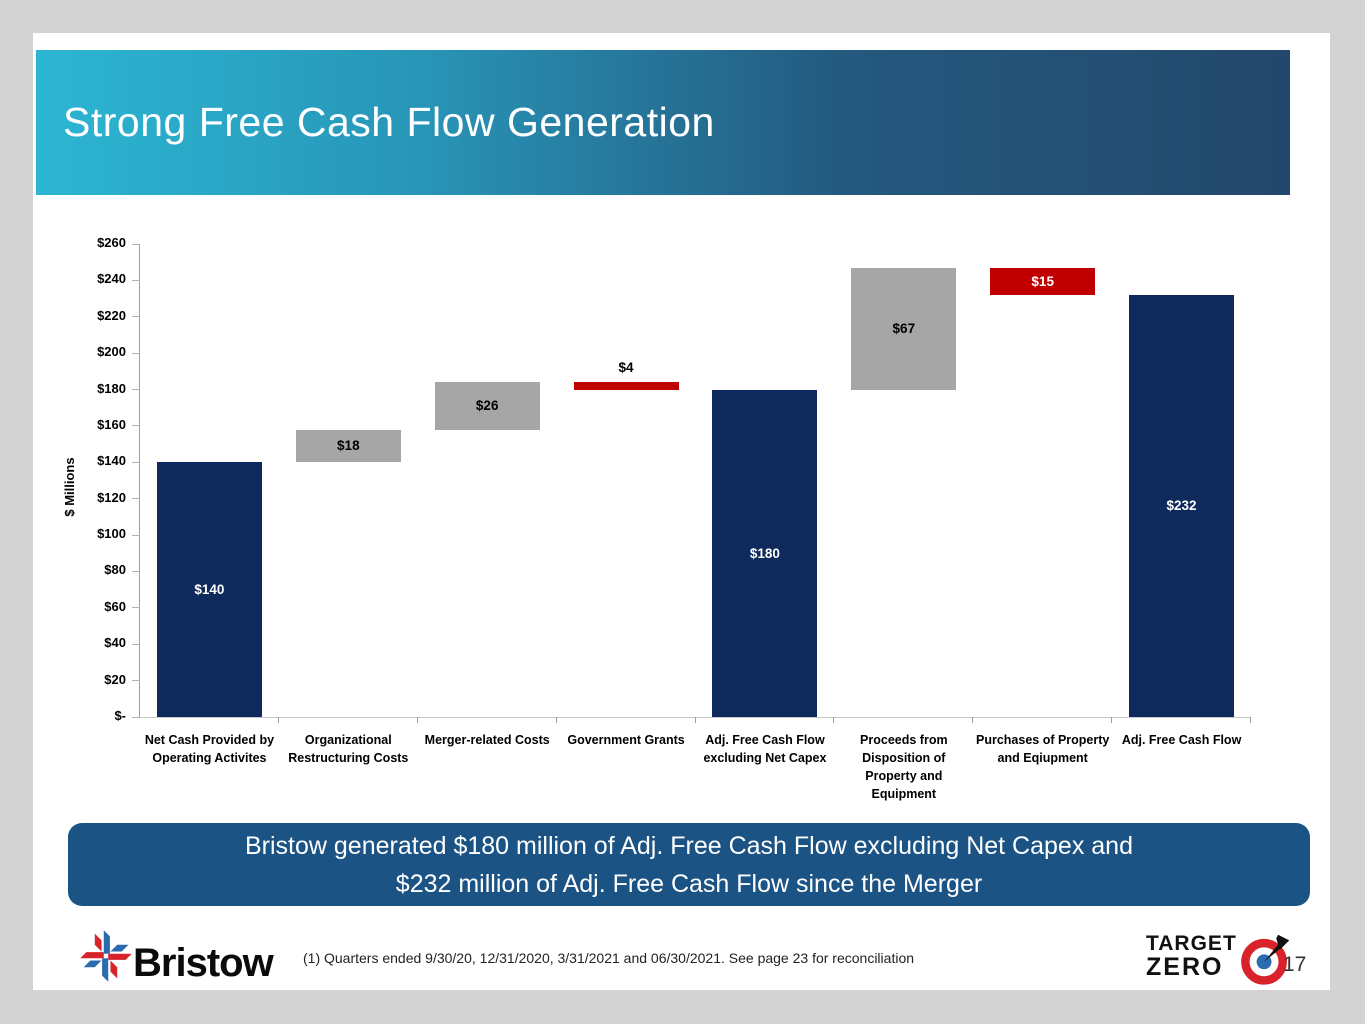  What do you see at coordinates (111, 388) in the screenshot?
I see `y-tick-label: $180` at bounding box center [111, 388].